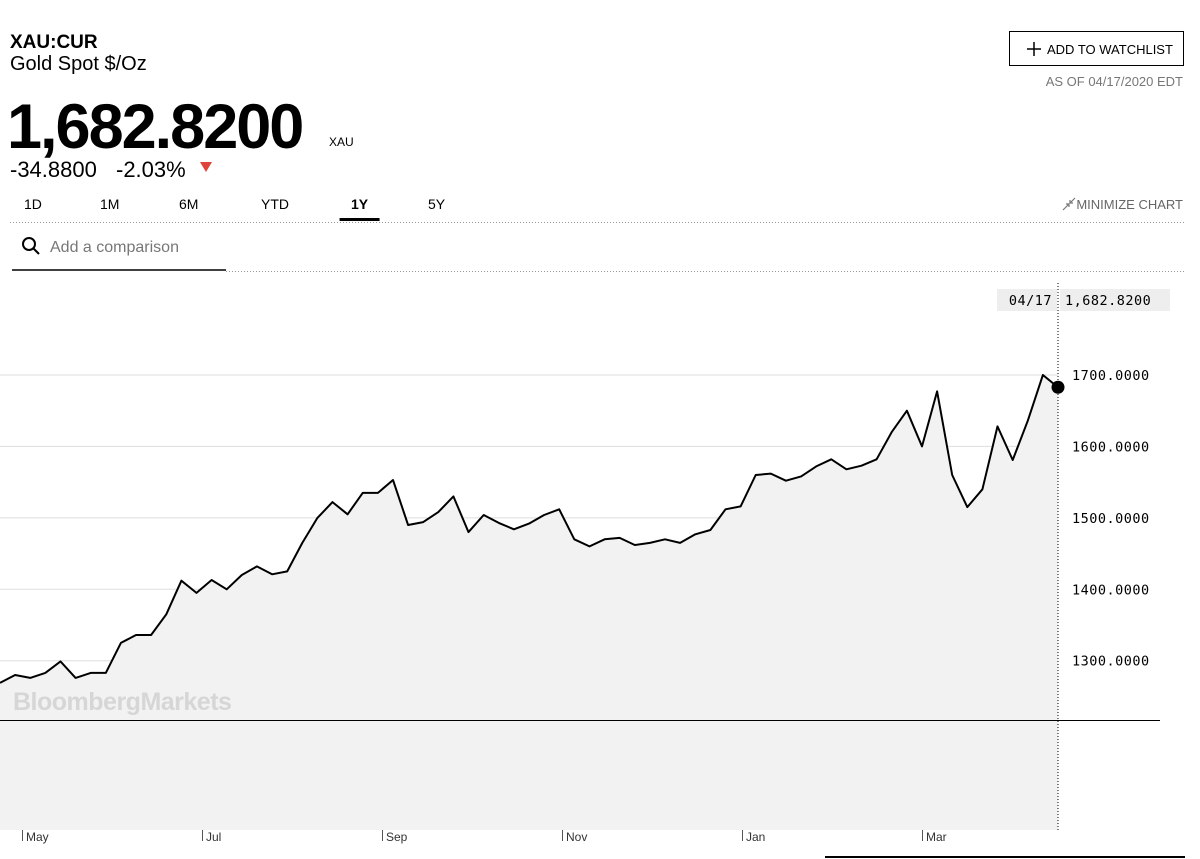 This screenshot has width=1200, height=859. Describe the element at coordinates (360, 204) in the screenshot. I see `tab: 1Y` at that location.